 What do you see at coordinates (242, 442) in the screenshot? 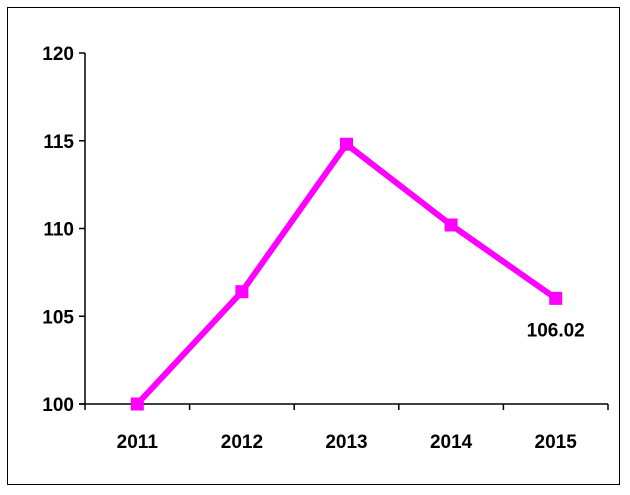
I see `x-tick-label: 2012` at bounding box center [242, 442].